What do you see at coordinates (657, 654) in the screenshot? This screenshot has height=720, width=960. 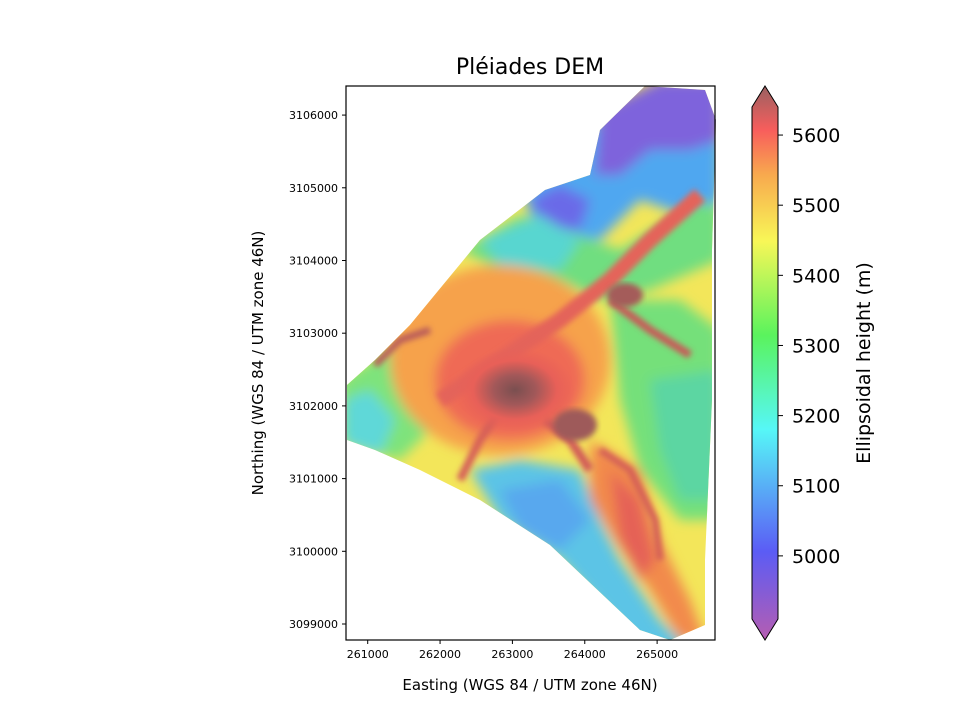 I see `x-tick-label: 265000` at bounding box center [657, 654].